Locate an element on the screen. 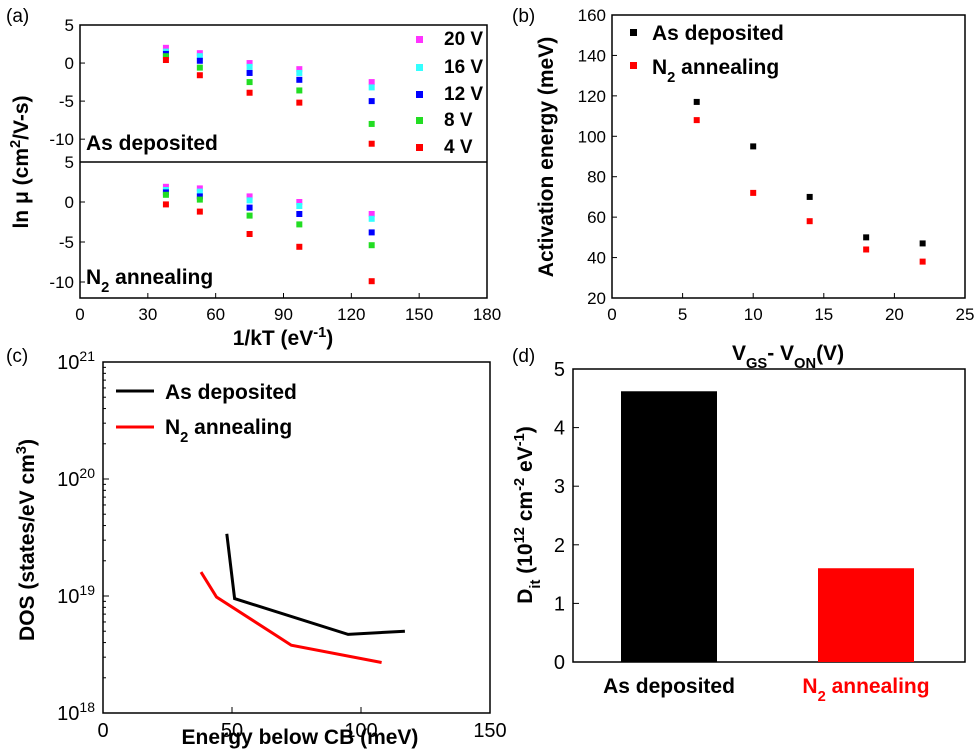 This screenshot has width=980, height=751. y-axis-label-part: 3 is located at coordinates (22, 450).